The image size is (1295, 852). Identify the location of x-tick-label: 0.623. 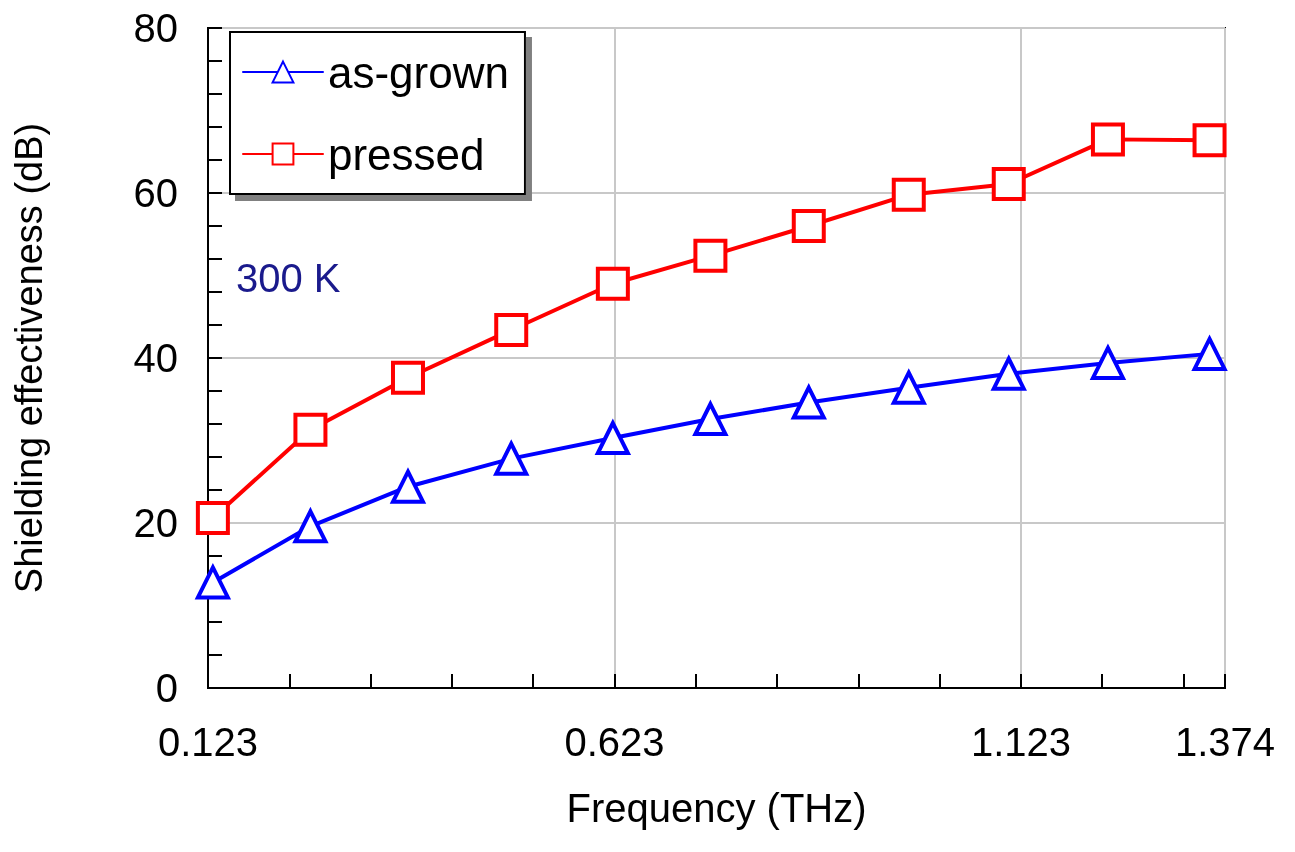
(614, 742).